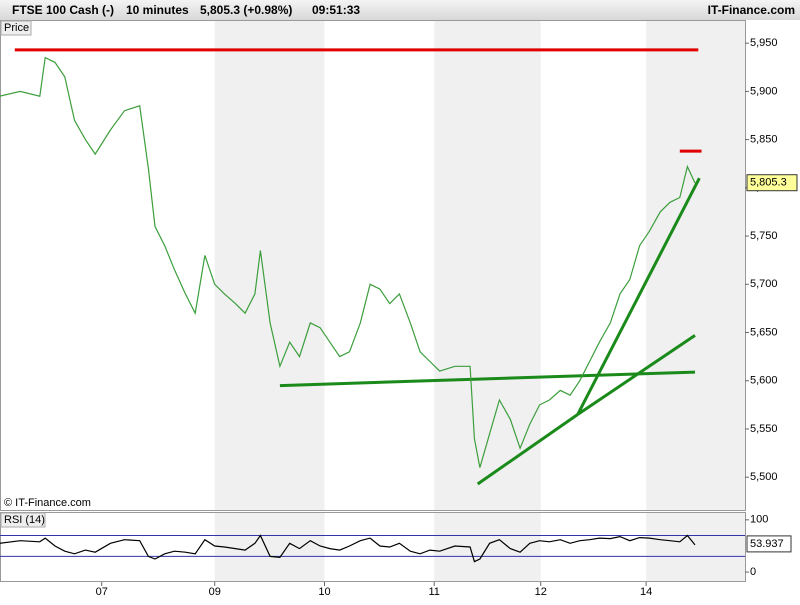 The image size is (800, 605). What do you see at coordinates (348, 548) in the screenshot?
I see `series-line` at bounding box center [348, 548].